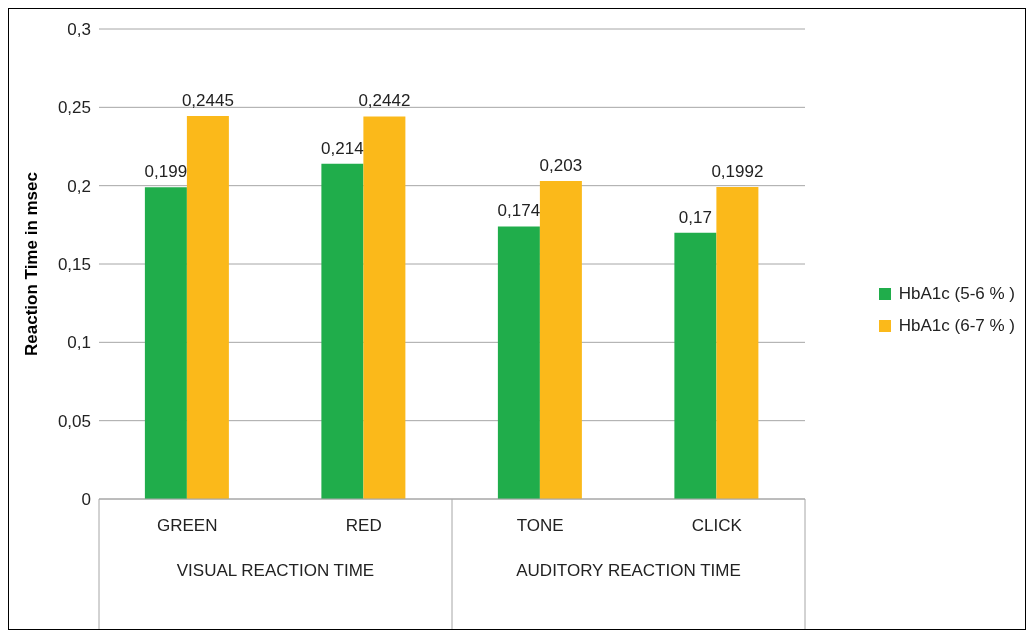 The image size is (1032, 636). Describe the element at coordinates (79, 343) in the screenshot. I see `y-tick-label: 0,1` at that location.